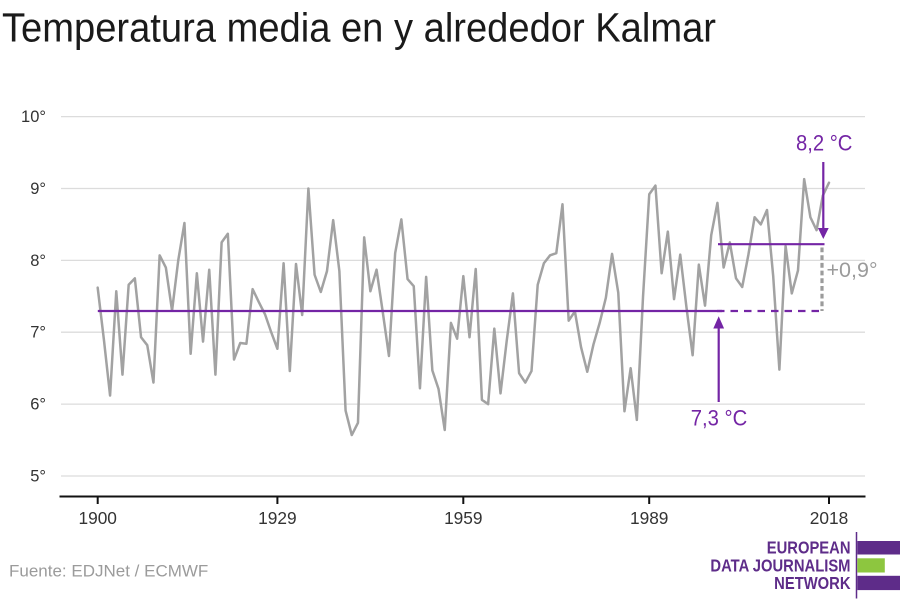  What do you see at coordinates (824, 142) in the screenshot?
I see `svg-text: 8,2 °C` at bounding box center [824, 142].